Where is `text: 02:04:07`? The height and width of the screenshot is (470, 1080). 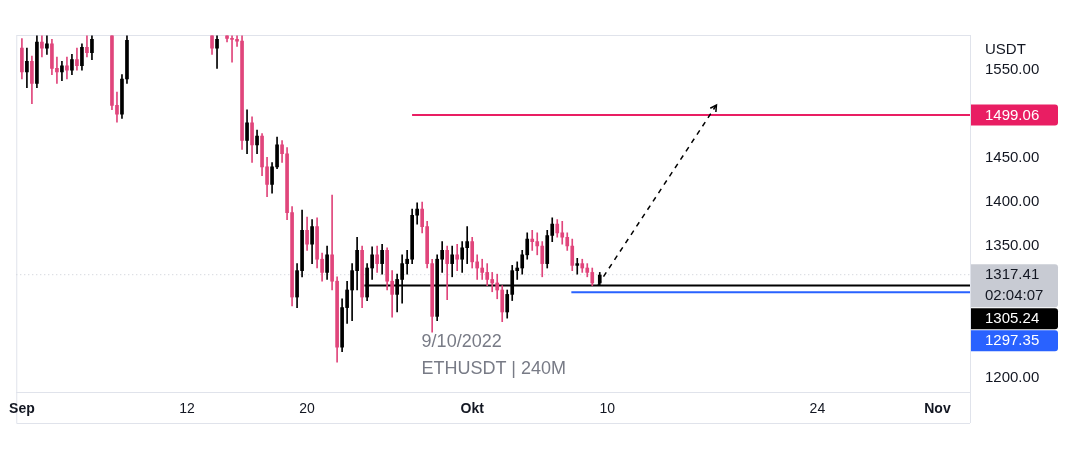 text: 02:04:07 is located at coordinates (1014, 295).